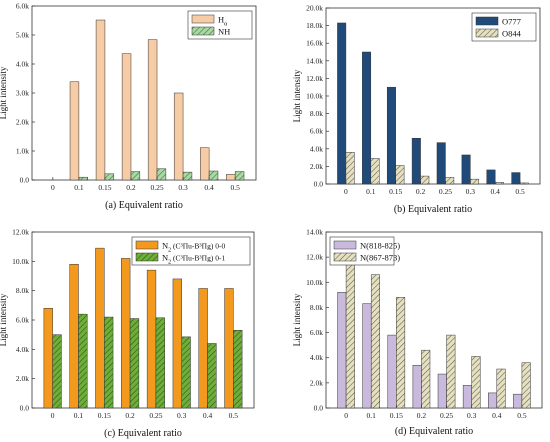  I want to click on bar-n2-c-u-b-g-0-0-0.25, so click(151, 339).